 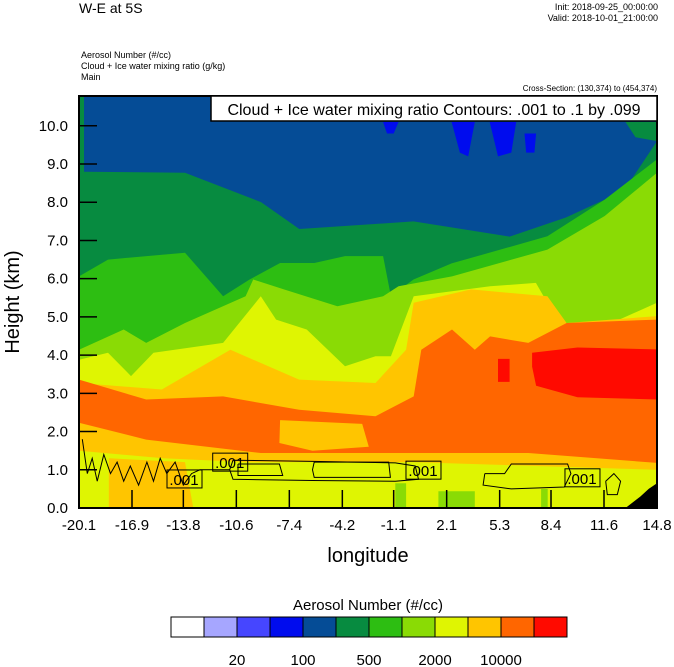 I want to click on init-time: Init: 2018-09-25_00:00:00, so click(x=606, y=7).